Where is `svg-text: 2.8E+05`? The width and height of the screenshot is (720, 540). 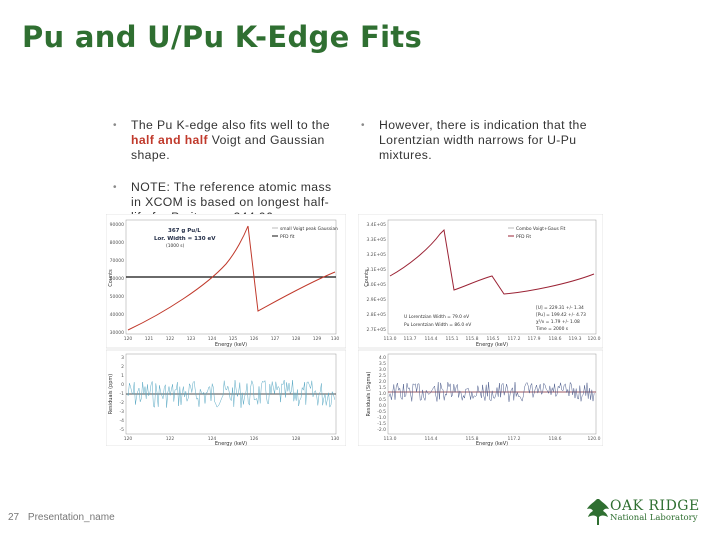 svg-text: 2.8E+05 is located at coordinates (377, 315).